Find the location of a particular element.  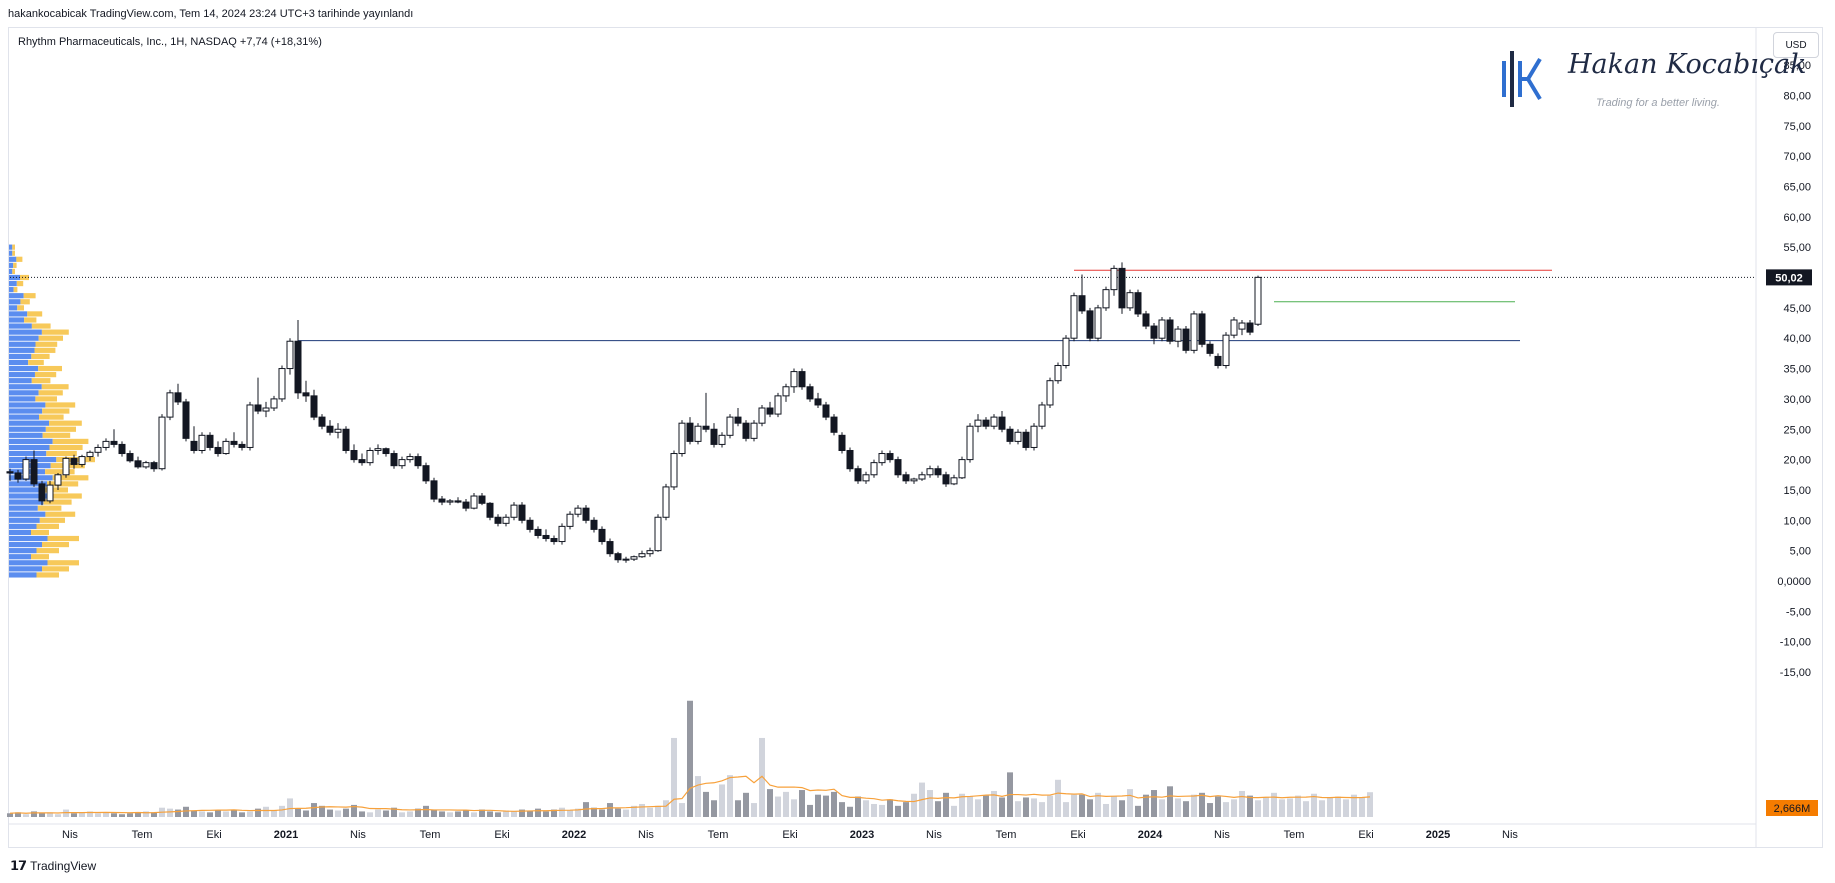

volume-bars is located at coordinates (690, 758).